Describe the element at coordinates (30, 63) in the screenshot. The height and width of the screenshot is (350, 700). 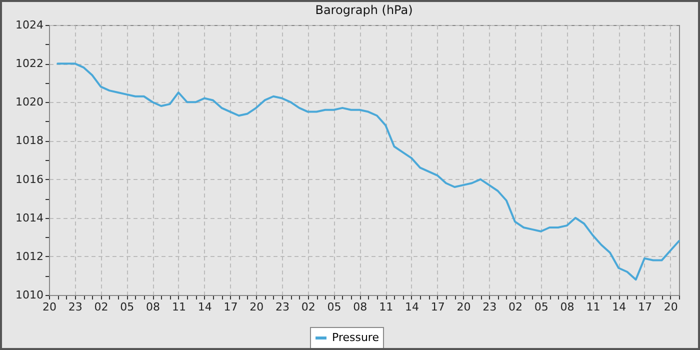
I see `y-tick-label: 1022` at that location.